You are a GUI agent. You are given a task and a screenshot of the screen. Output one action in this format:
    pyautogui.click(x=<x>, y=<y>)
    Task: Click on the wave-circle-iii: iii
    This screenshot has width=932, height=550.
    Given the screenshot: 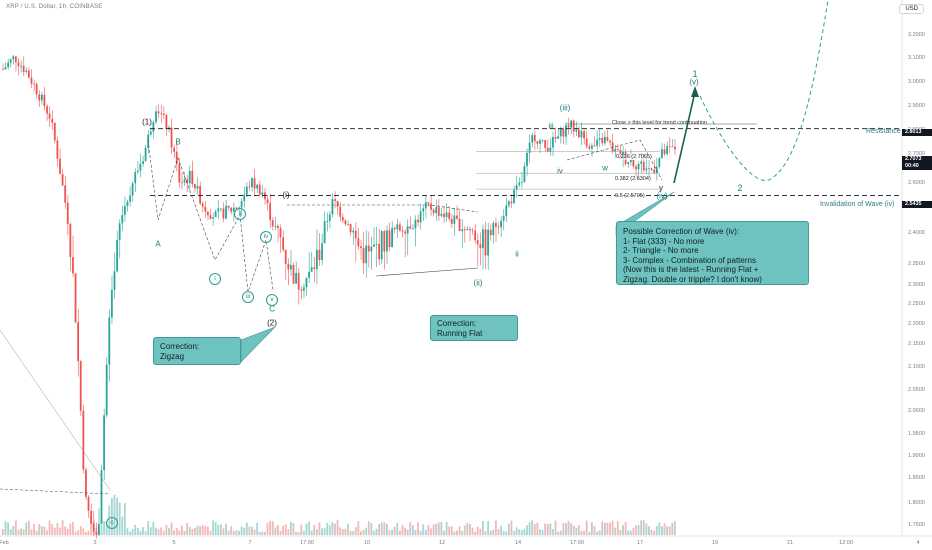 What is the action you would take?
    pyautogui.click(x=248, y=297)
    